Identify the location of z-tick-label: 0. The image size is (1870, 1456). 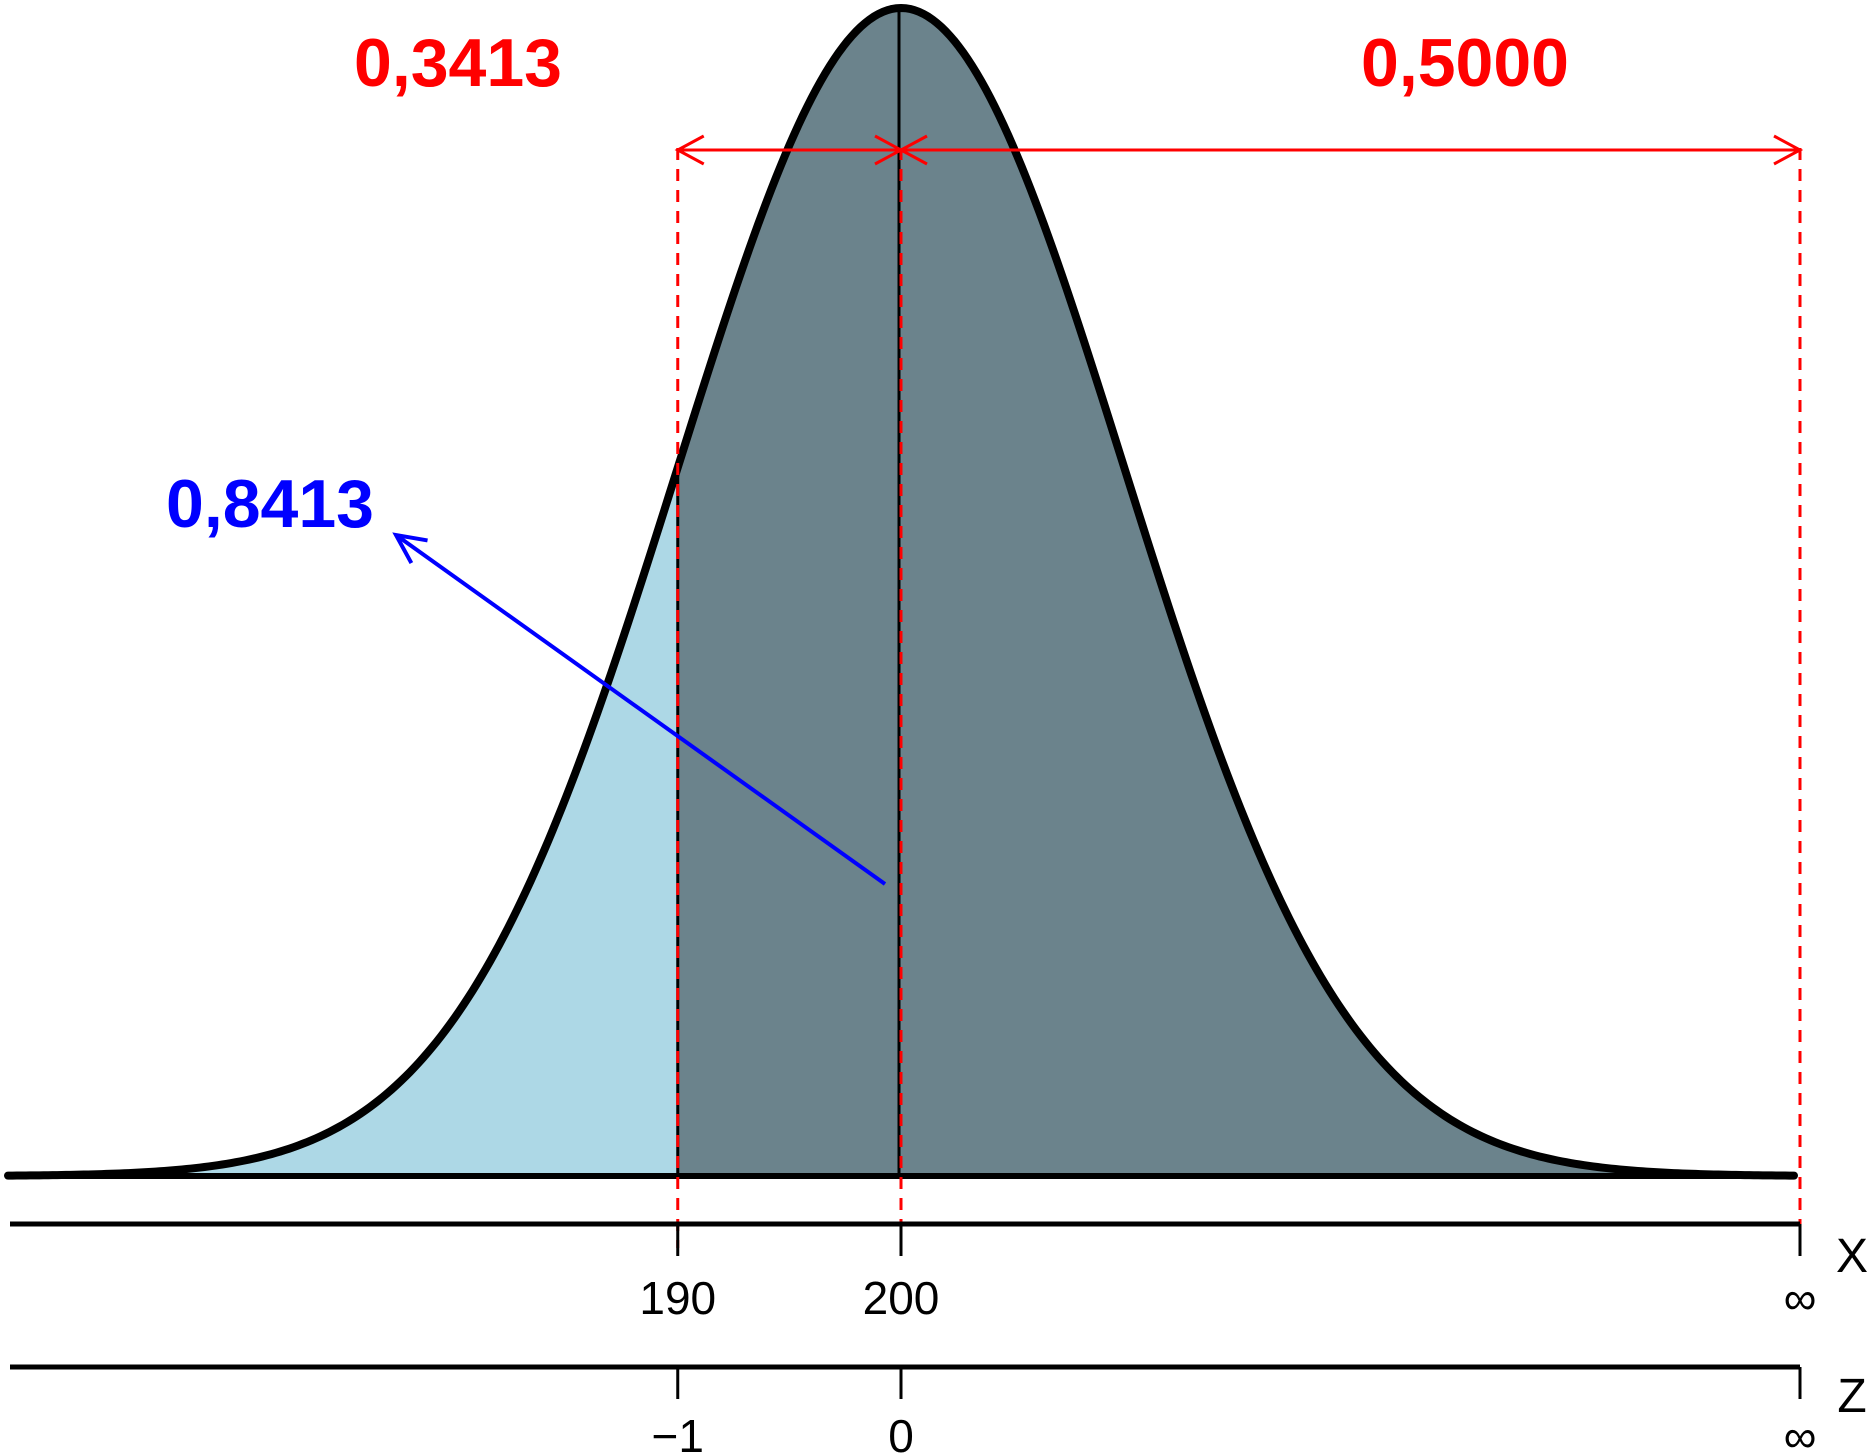
(901, 1433).